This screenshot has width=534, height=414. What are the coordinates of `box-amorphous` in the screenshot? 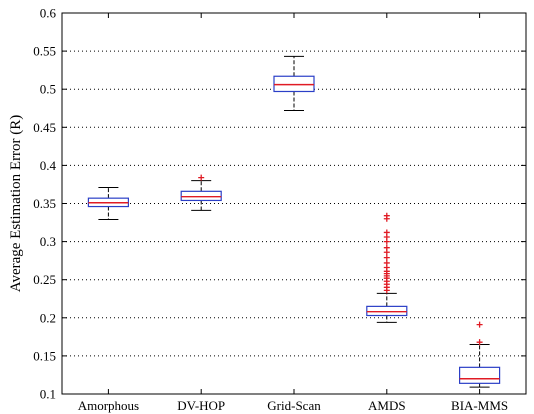 It's located at (108, 203).